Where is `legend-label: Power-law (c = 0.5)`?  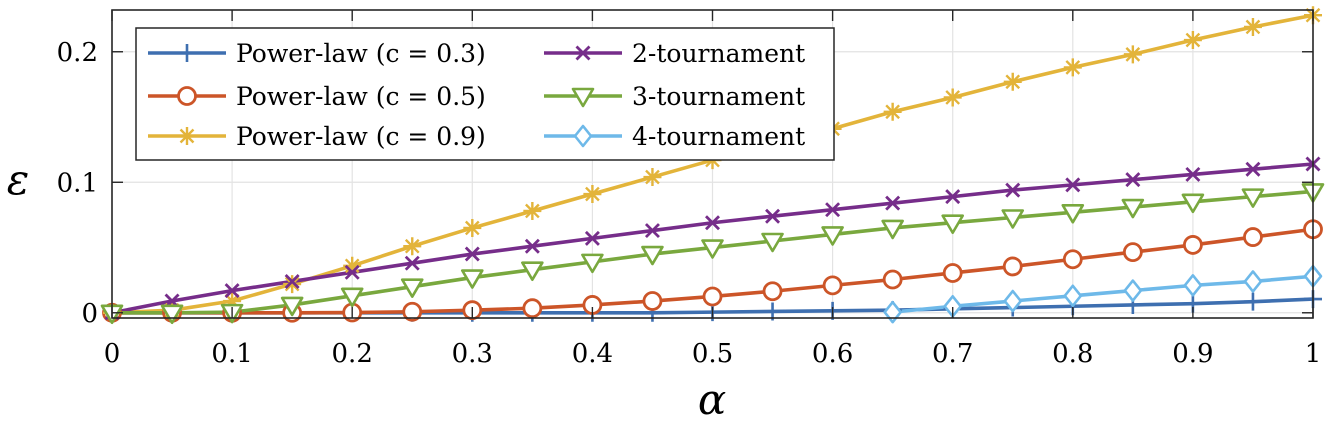
legend-label: Power-law (c = 0.5) is located at coordinates (361, 96).